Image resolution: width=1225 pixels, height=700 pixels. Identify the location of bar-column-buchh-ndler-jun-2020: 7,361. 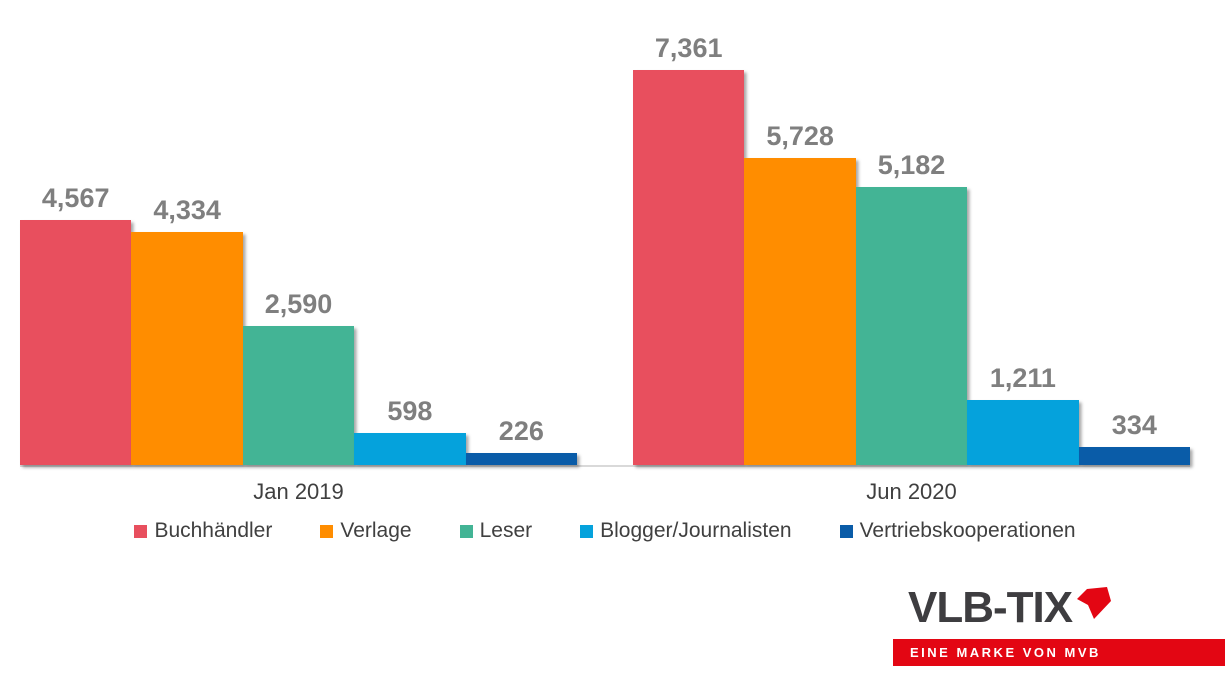
(689, 249).